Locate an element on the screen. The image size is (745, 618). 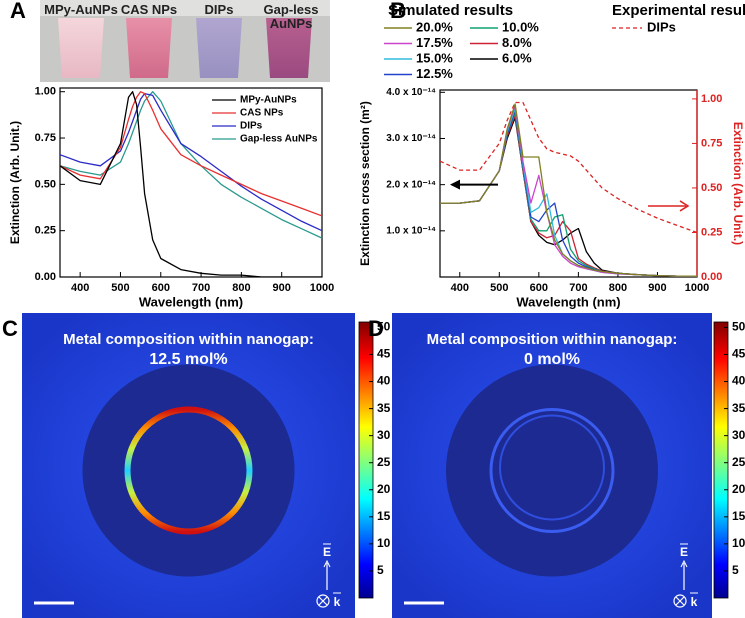
y-tick-label: 2.0 x 10⁻¹⁴ is located at coordinates (411, 184).